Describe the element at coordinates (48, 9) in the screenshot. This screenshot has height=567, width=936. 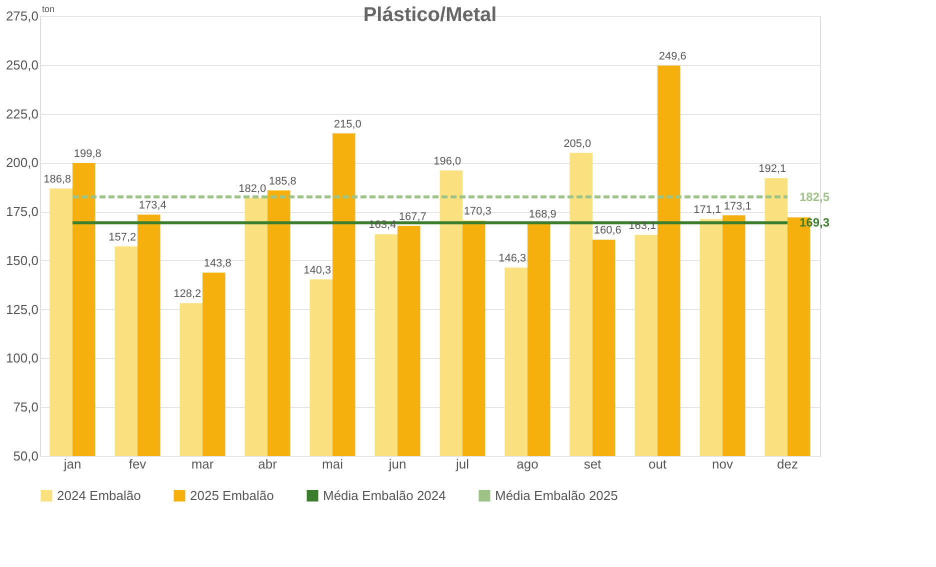
I see `text: ton` at that location.